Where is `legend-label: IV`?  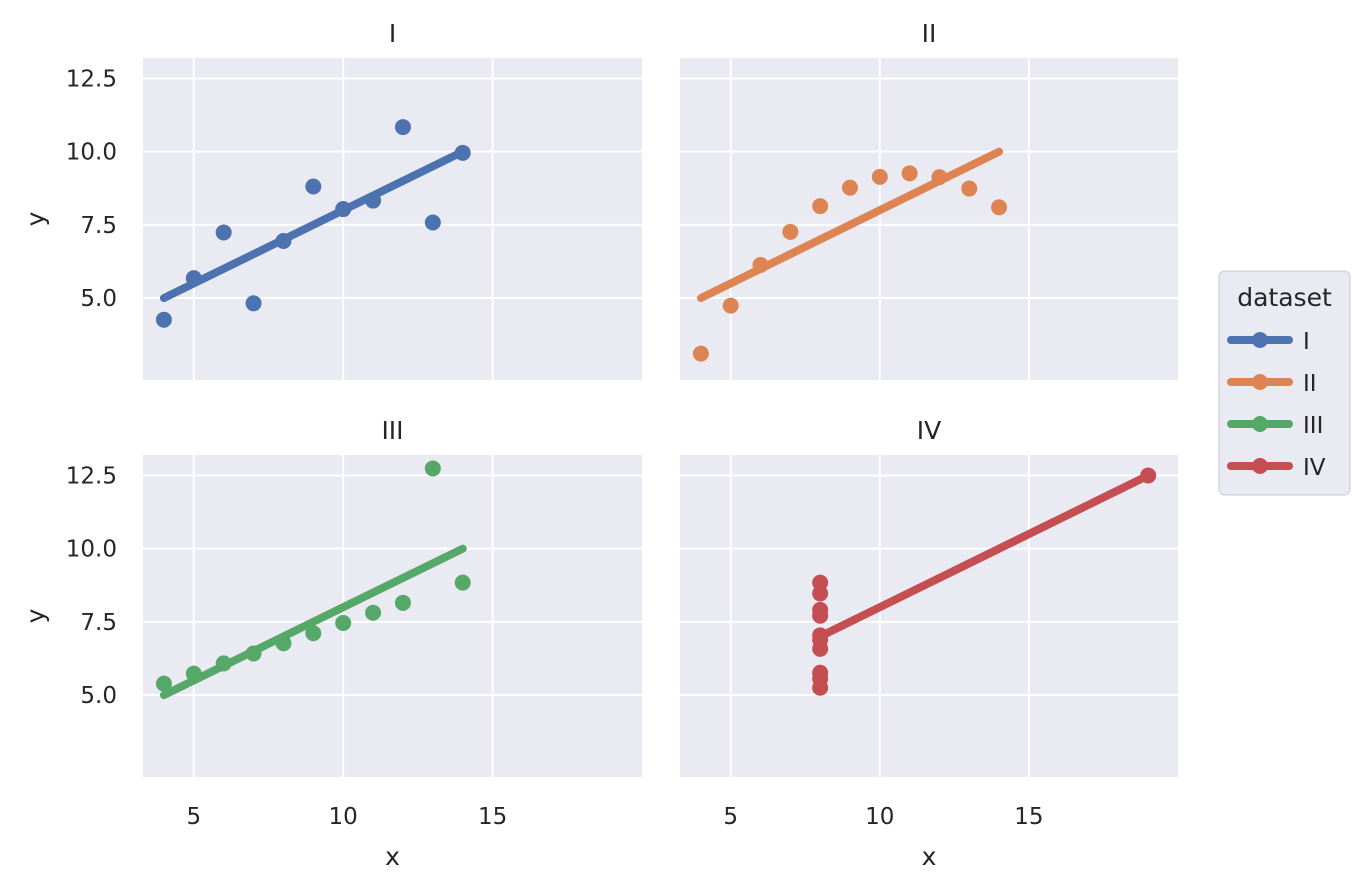
legend-label: IV is located at coordinates (1314, 468).